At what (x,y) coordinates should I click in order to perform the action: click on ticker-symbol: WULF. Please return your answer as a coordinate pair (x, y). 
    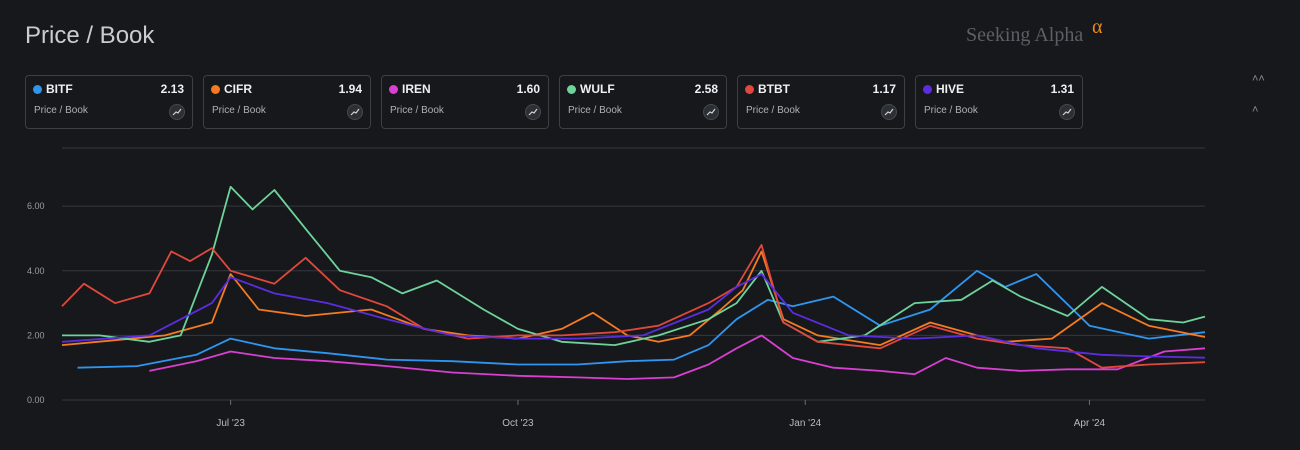
    Looking at the image, I should click on (597, 89).